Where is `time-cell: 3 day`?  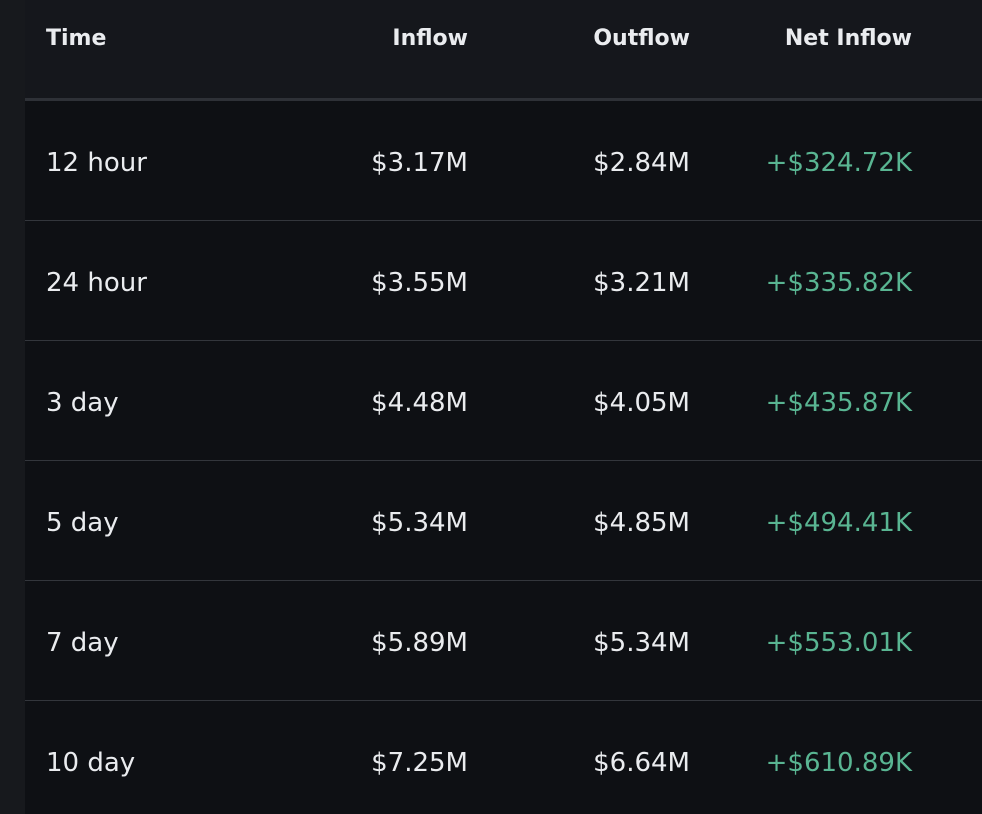 time-cell: 3 day is located at coordinates (82, 403).